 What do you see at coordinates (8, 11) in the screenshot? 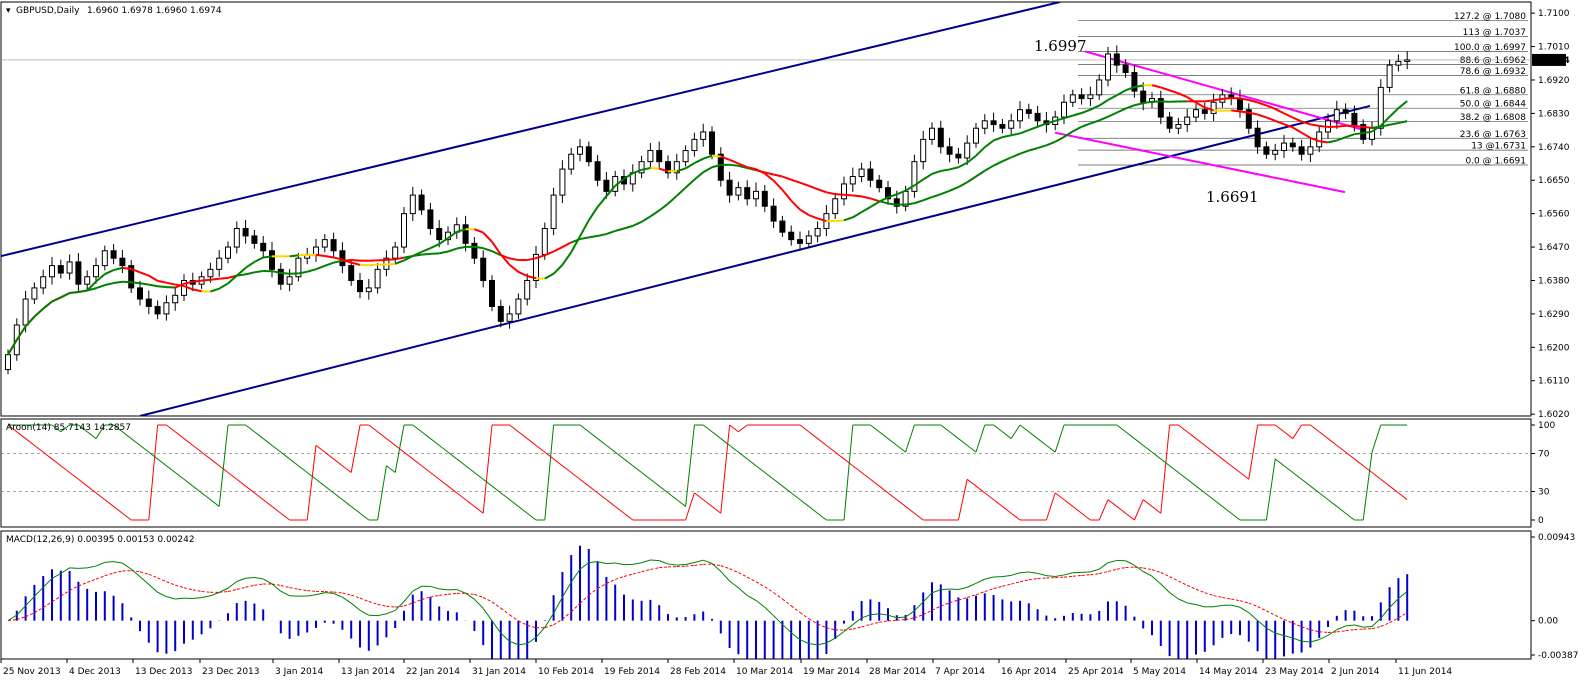
I see `header-triangle-icon: ▾` at bounding box center [8, 11].